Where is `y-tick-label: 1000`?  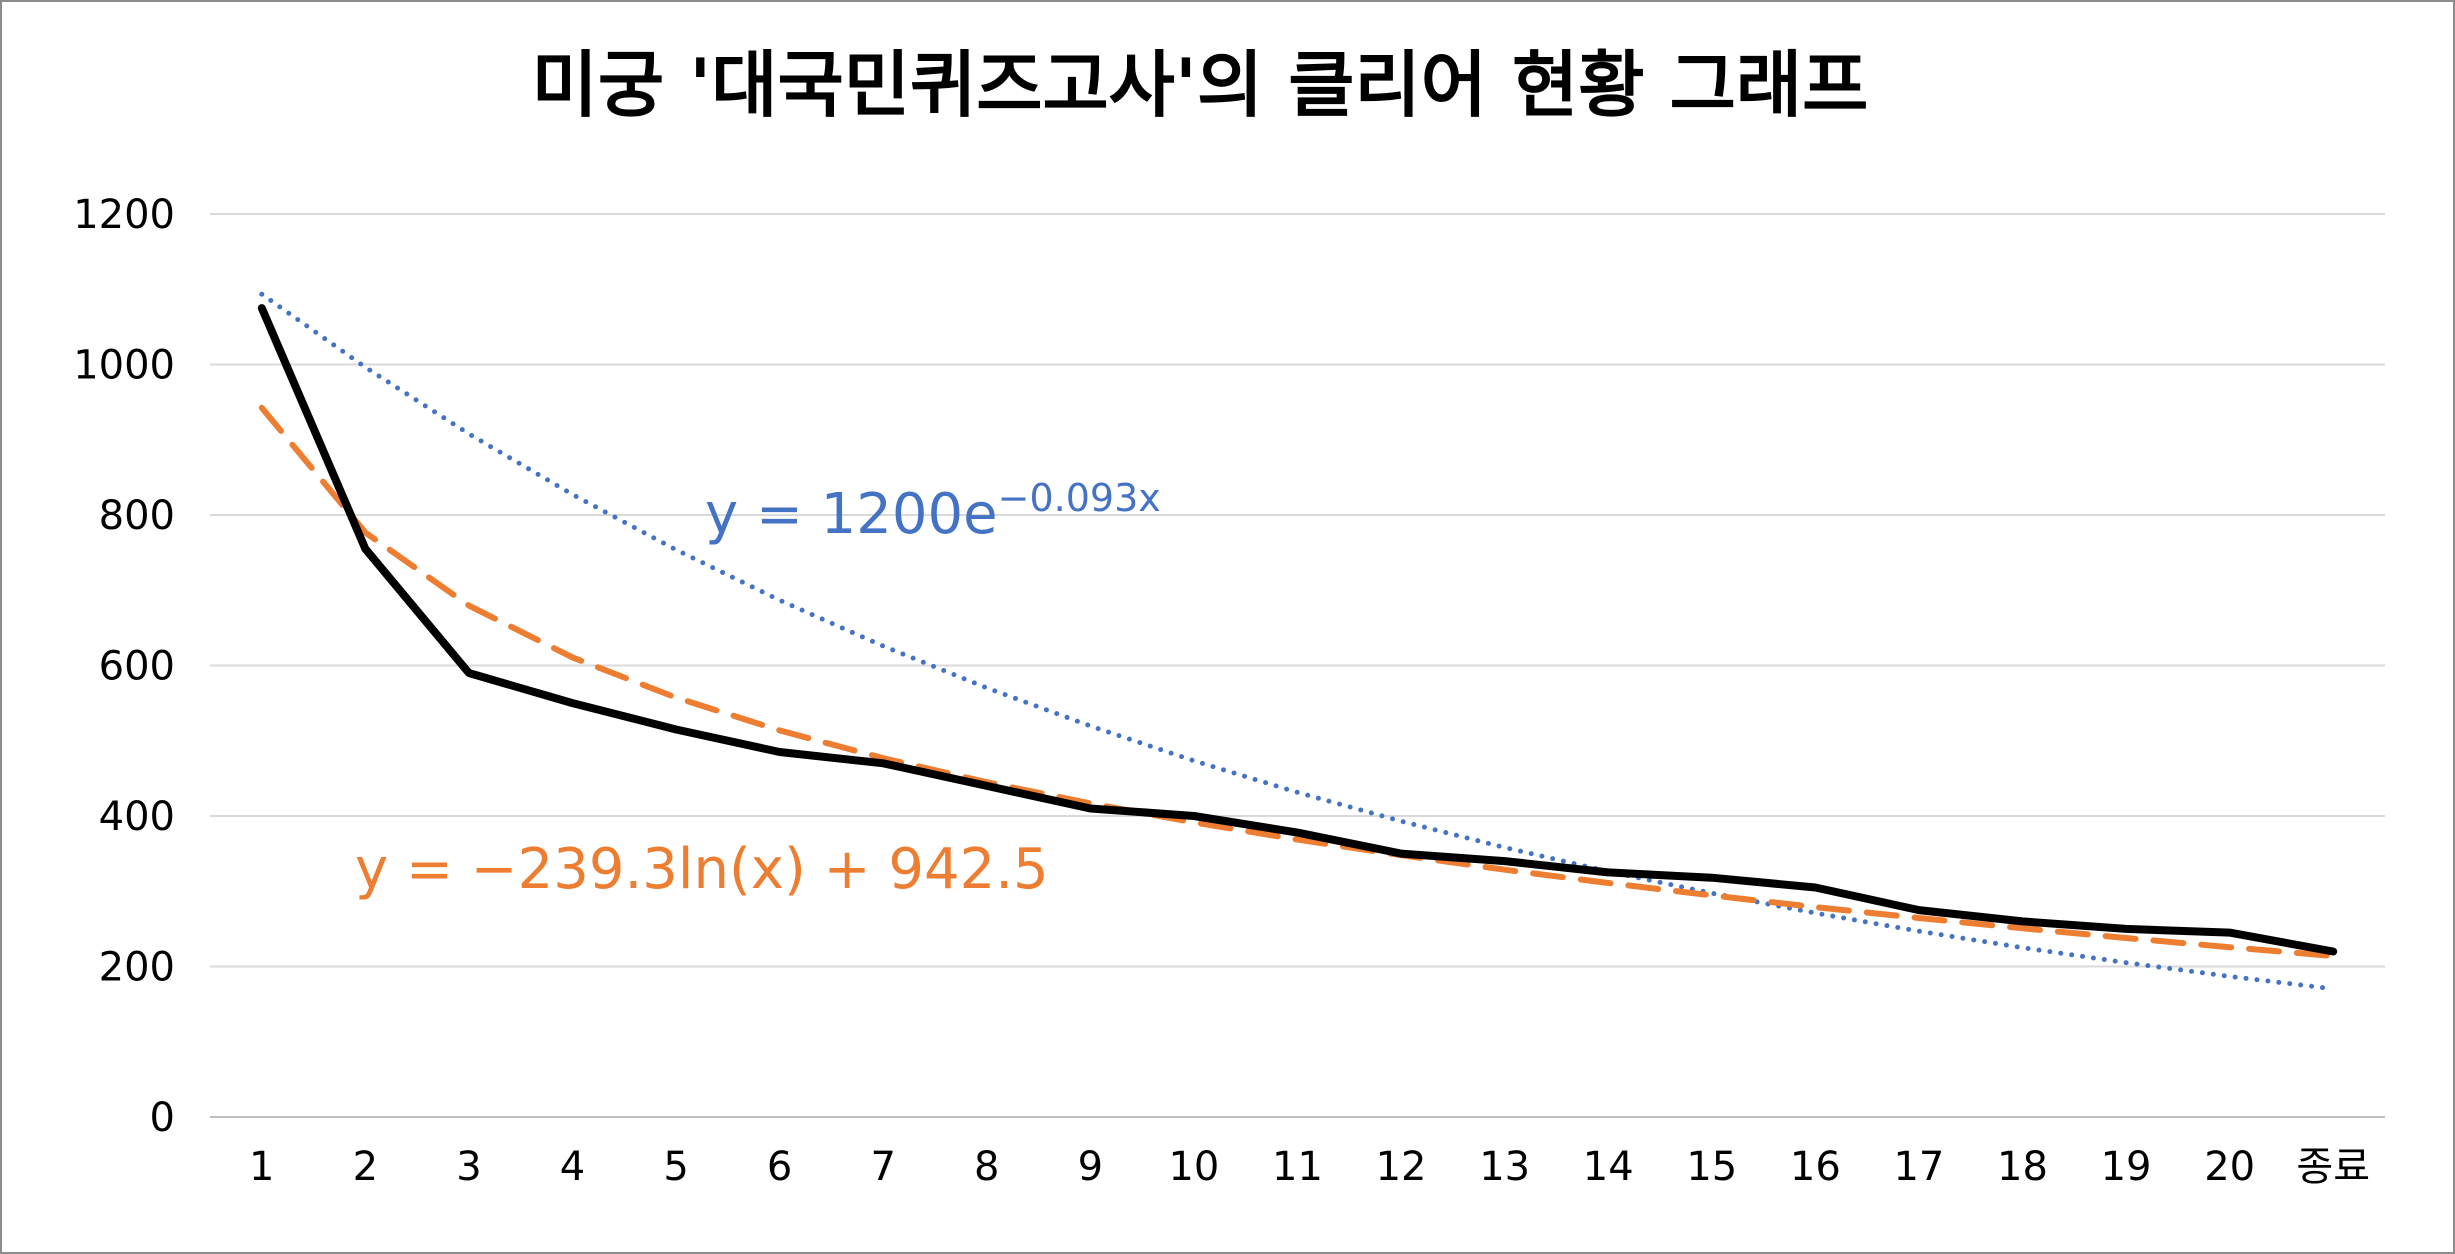 y-tick-label: 1000 is located at coordinates (124, 366).